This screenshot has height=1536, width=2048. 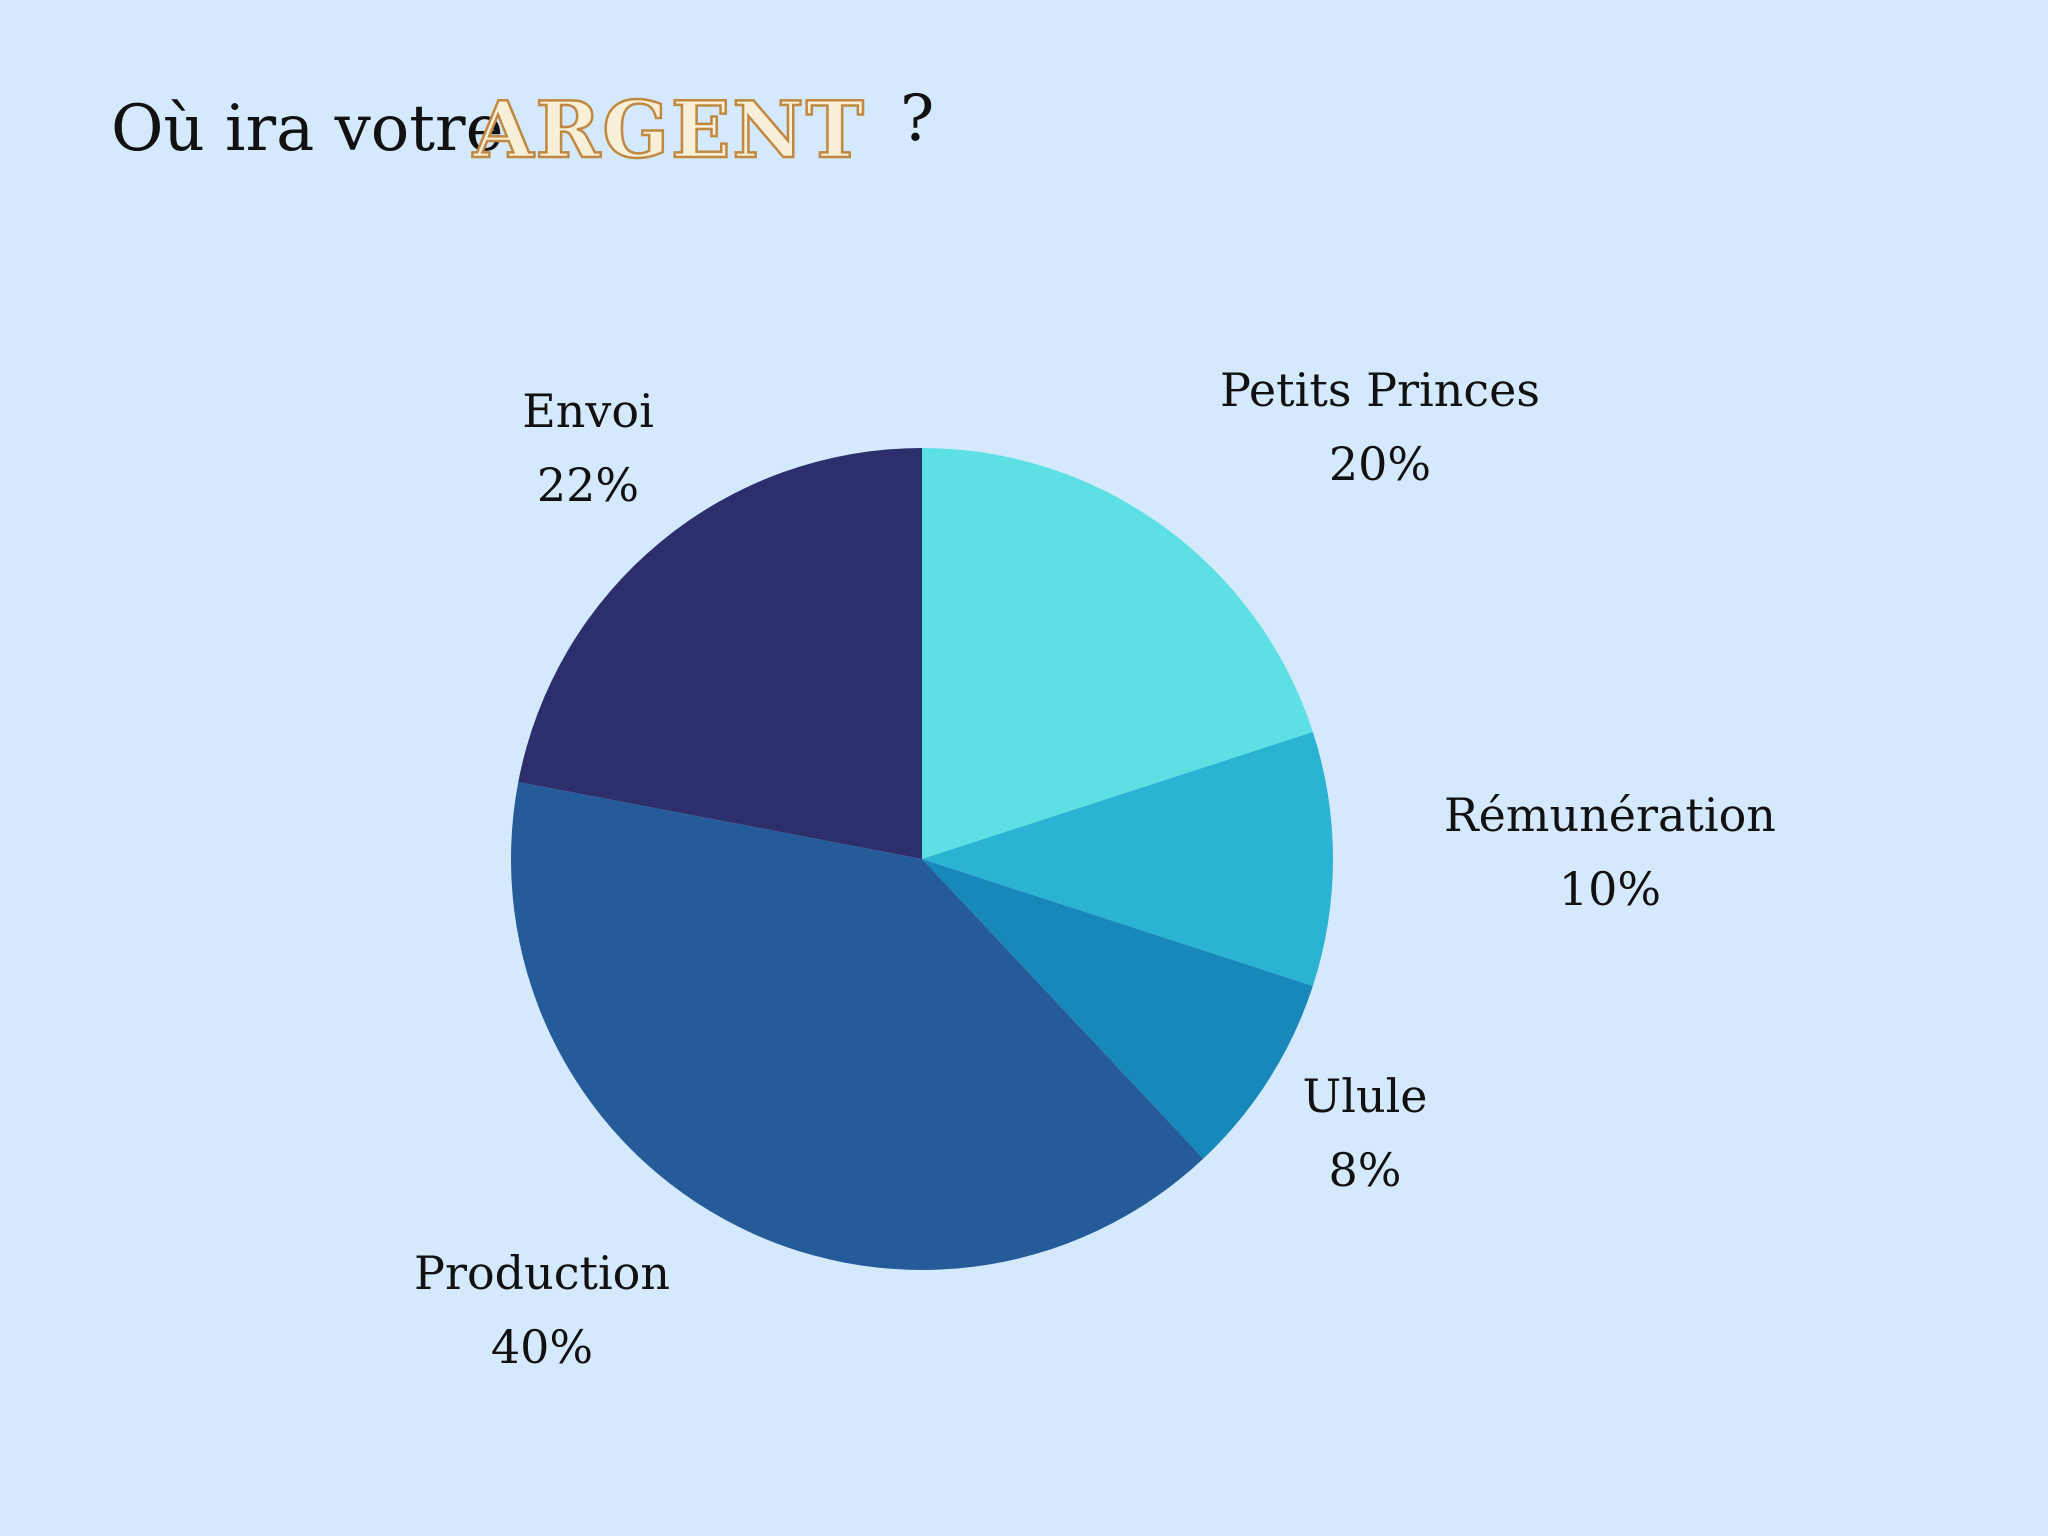 I want to click on slice-label: Petits Princes, so click(x=1380, y=390).